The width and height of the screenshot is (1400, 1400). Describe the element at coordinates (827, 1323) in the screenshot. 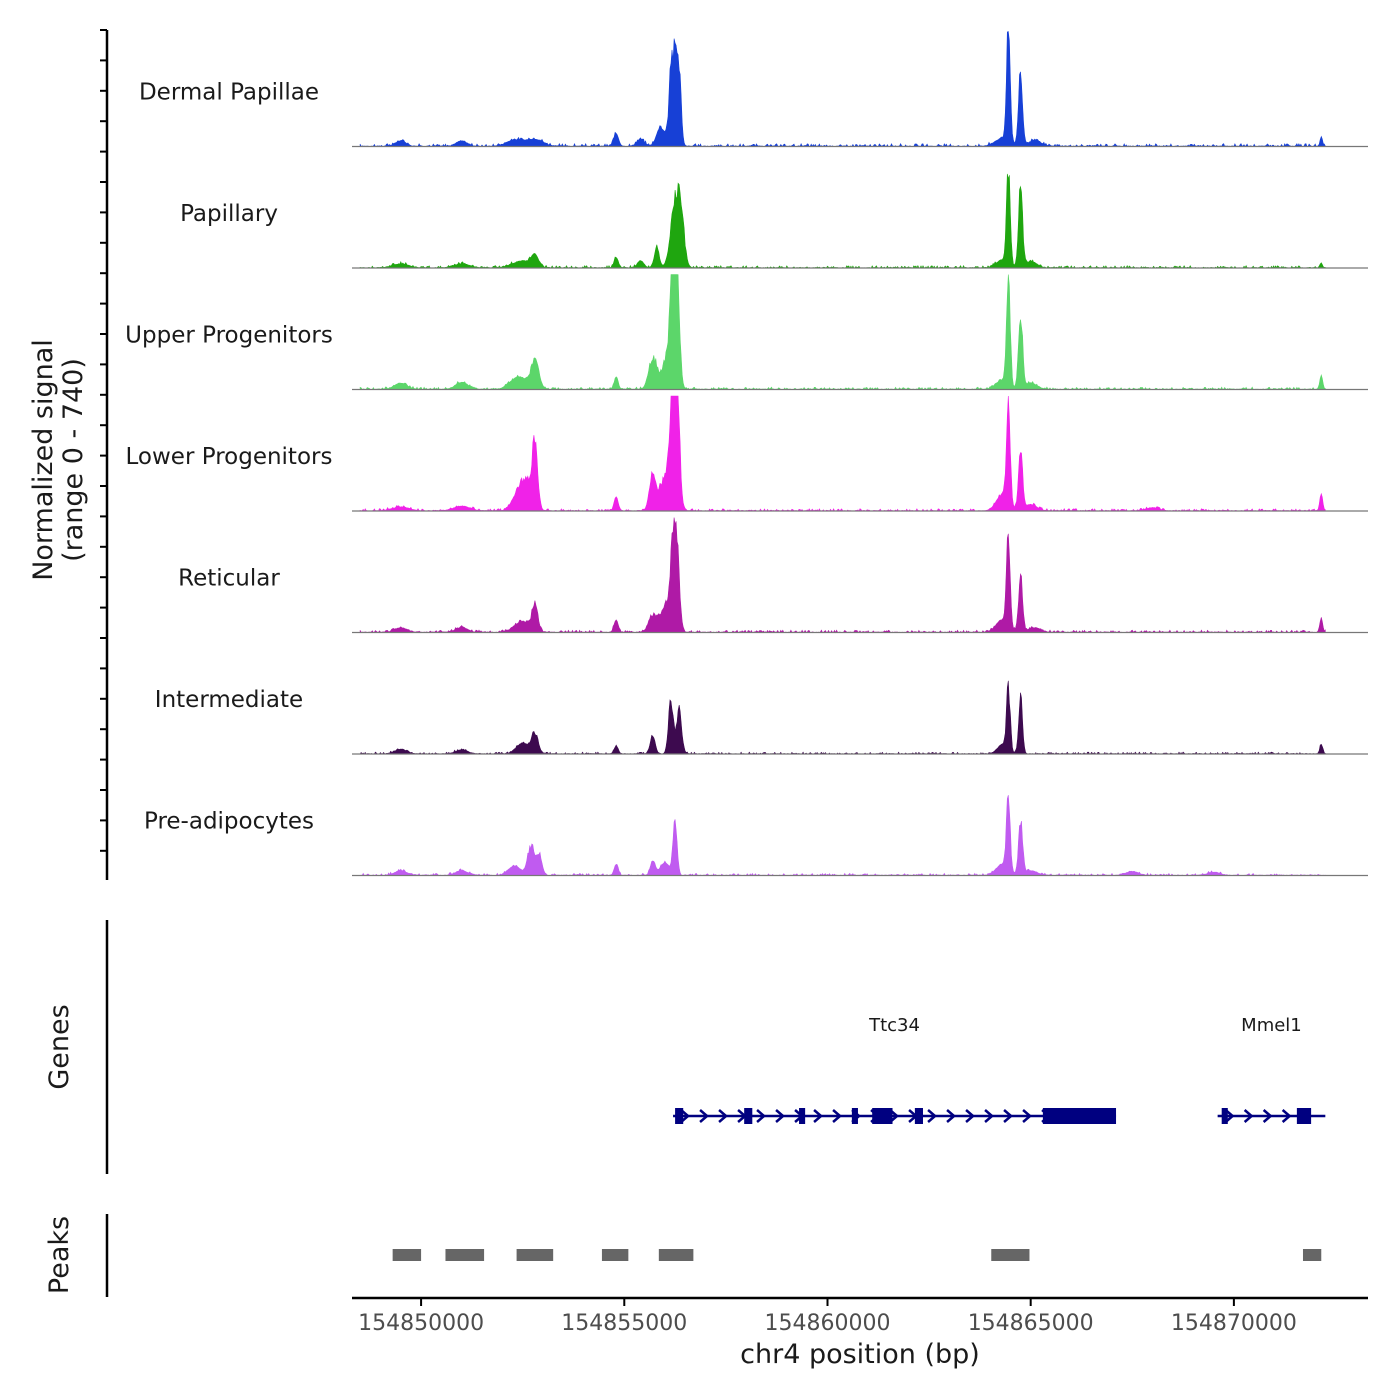

I see `x-tick-label: 154860000` at that location.